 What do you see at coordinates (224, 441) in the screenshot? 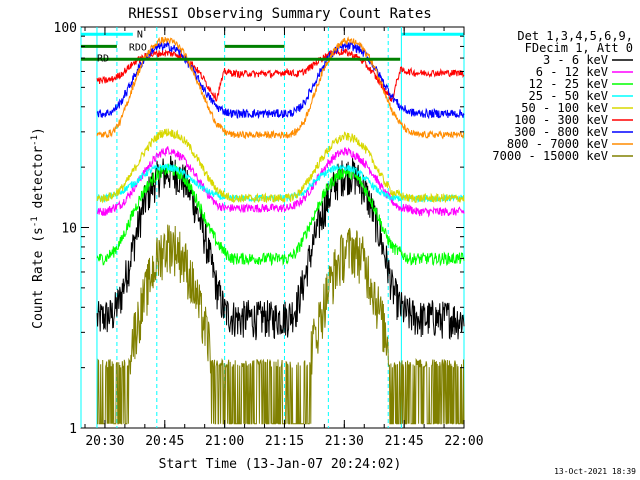
I see `x-tick-label: 21:00` at bounding box center [224, 441].